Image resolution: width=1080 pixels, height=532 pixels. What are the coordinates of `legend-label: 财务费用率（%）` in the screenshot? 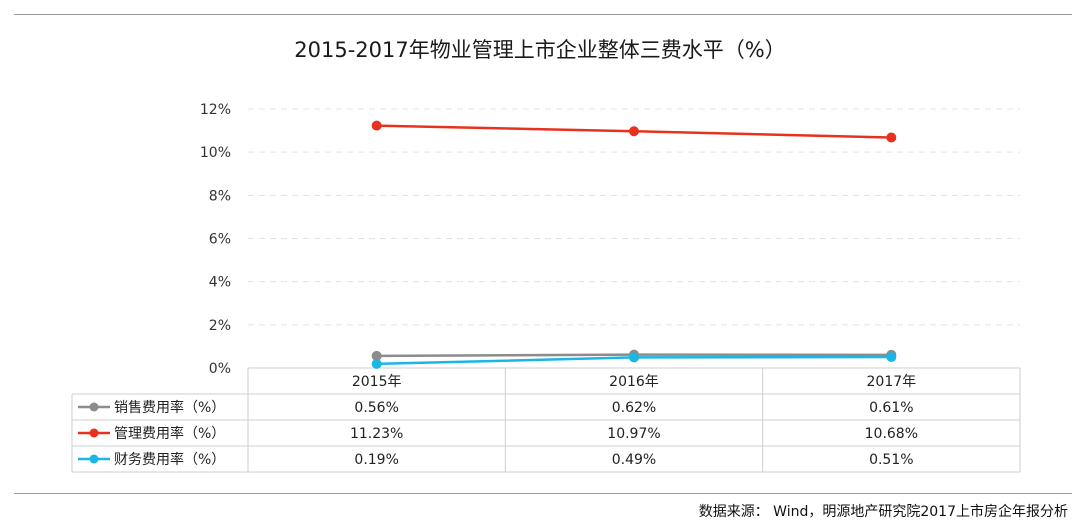 It's located at (169, 459).